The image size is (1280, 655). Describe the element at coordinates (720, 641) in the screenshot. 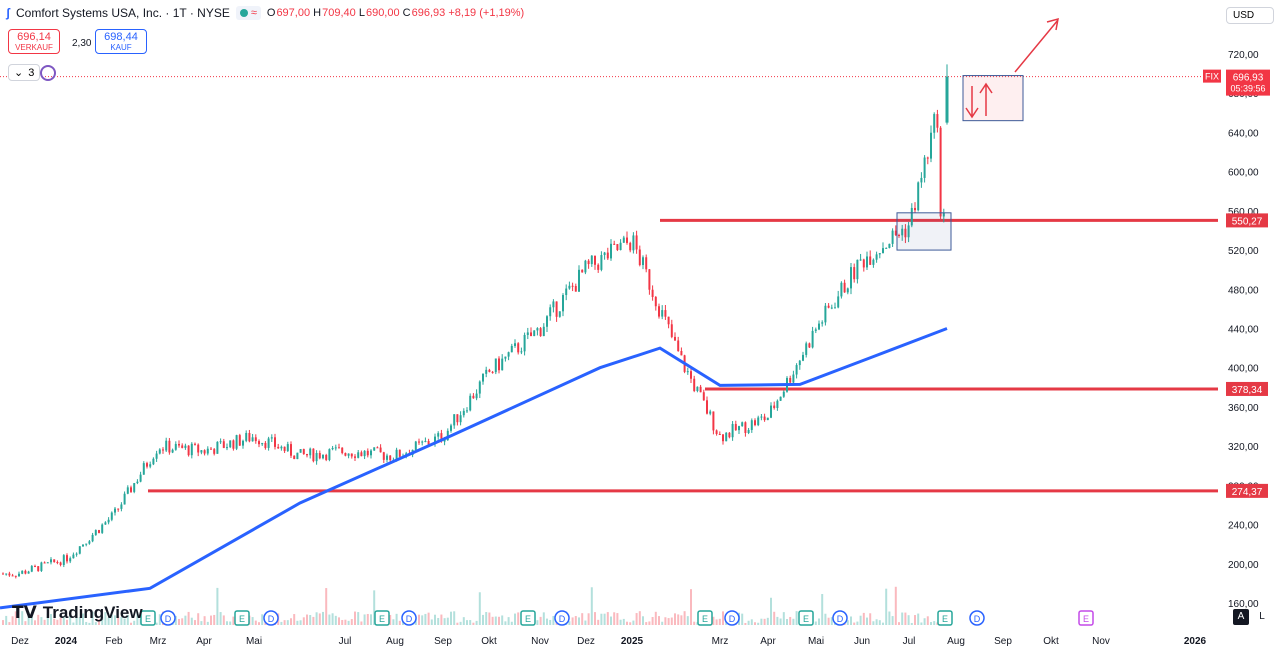

I see `x-tick-label: Mrz` at that location.